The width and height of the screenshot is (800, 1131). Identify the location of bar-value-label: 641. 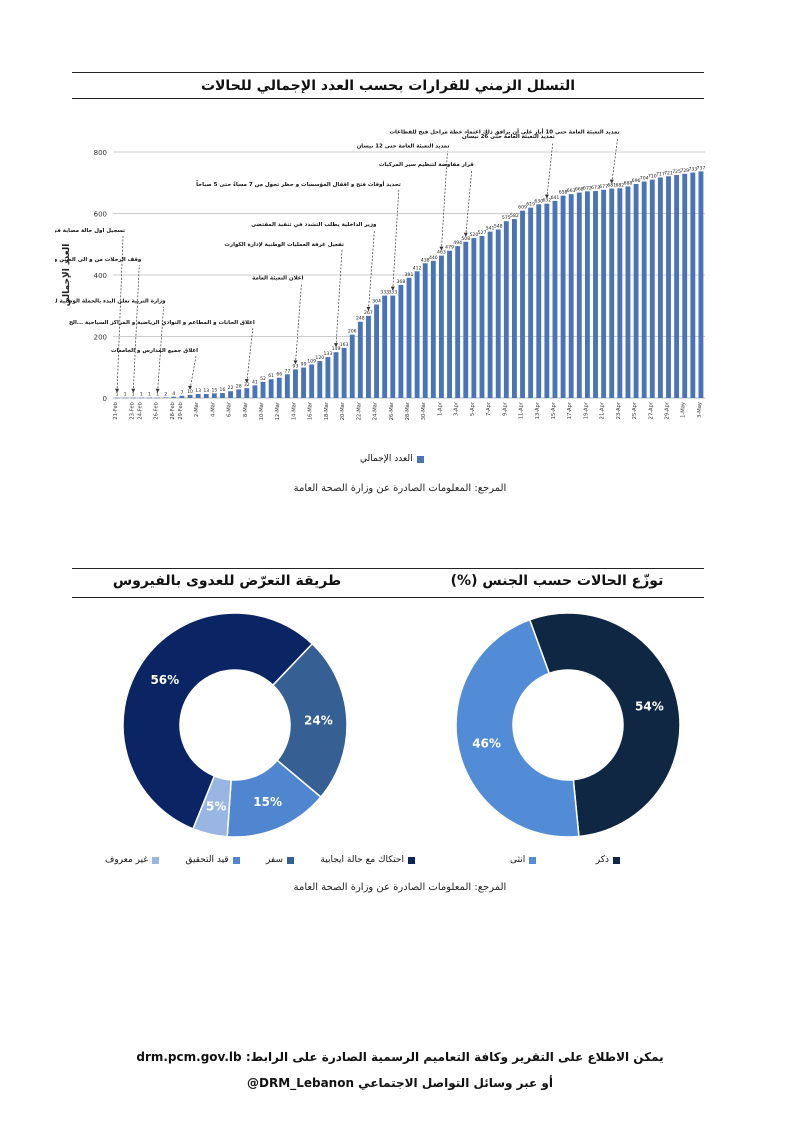
(555, 198).